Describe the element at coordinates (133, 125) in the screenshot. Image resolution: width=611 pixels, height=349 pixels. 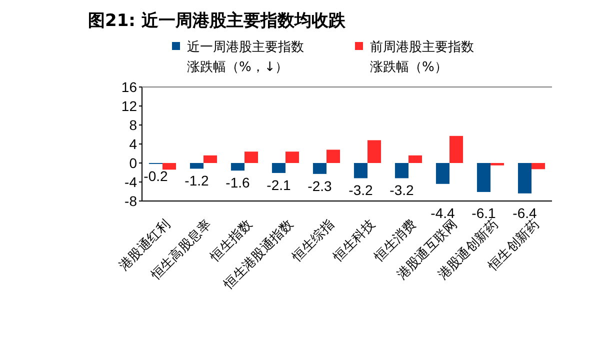
I see `y-tick-label: 8` at that location.